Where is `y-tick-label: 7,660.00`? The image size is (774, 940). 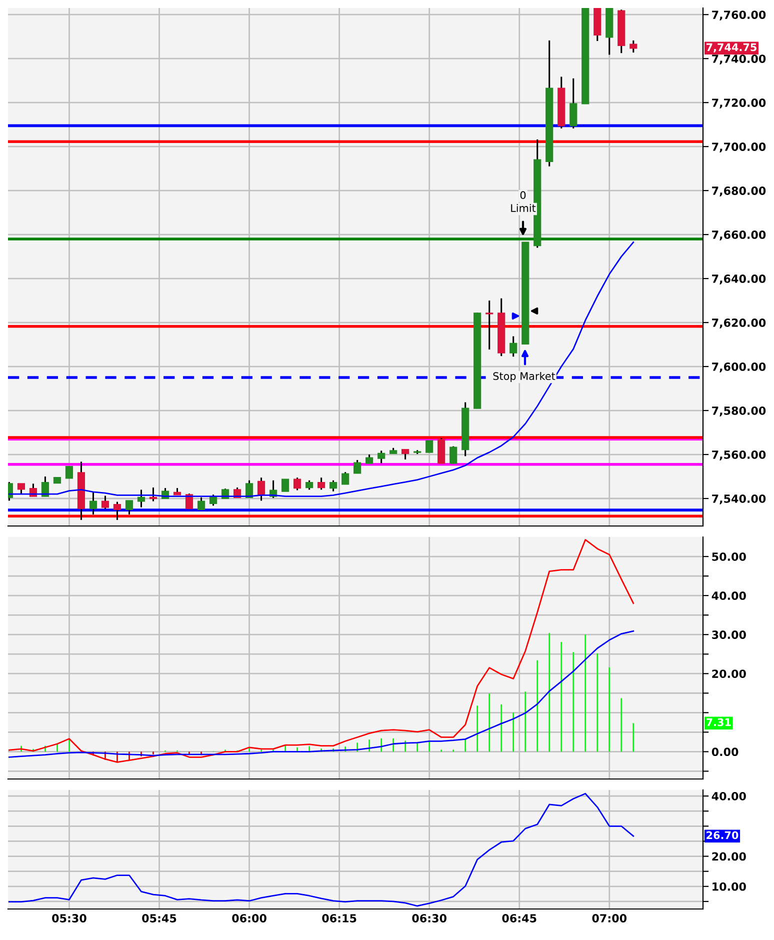 y-tick-label: 7,660.00 is located at coordinates (739, 235).